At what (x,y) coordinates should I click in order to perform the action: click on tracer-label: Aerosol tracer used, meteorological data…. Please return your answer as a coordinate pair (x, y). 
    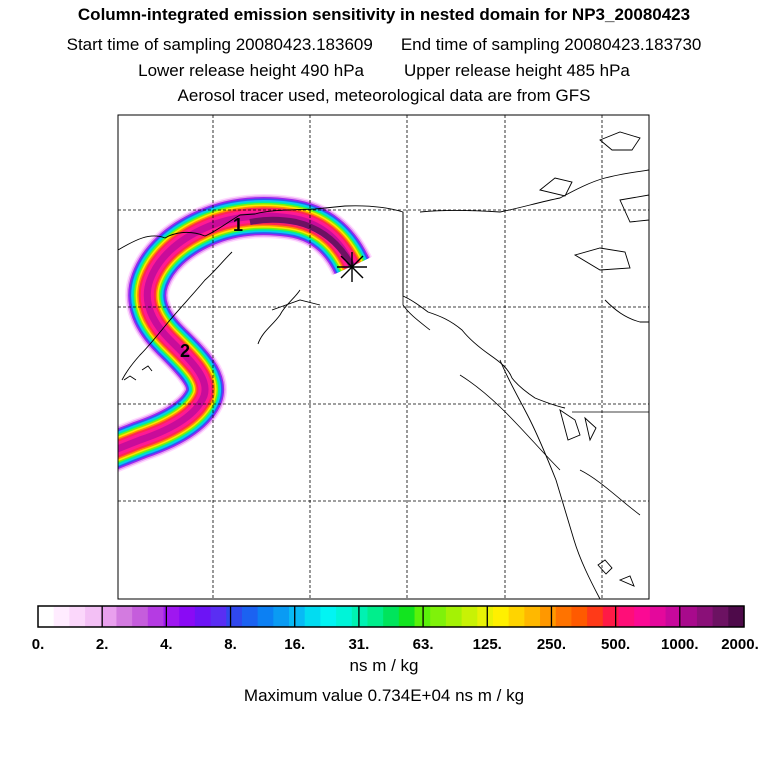
    Looking at the image, I should click on (384, 95).